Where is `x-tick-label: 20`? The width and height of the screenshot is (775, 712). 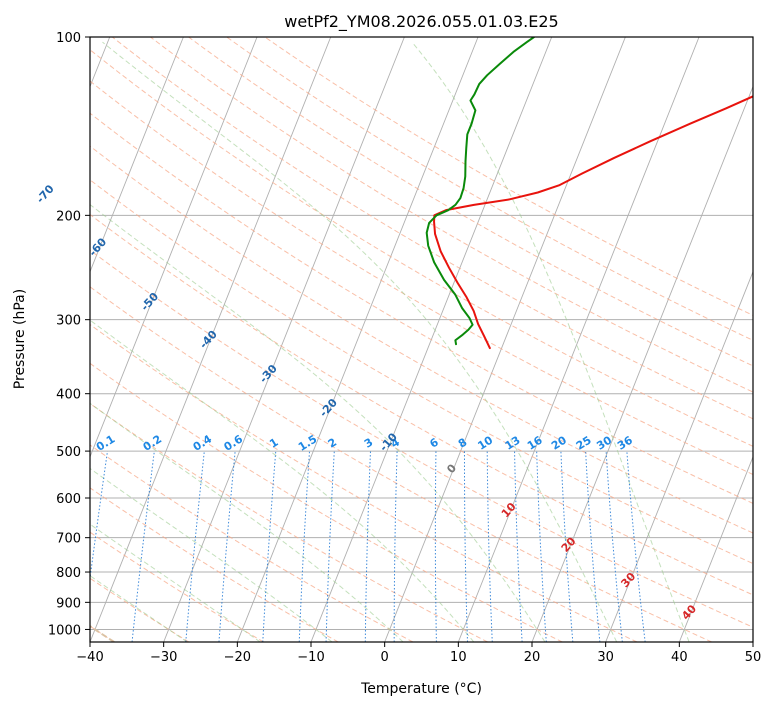 x-tick-label: 20 is located at coordinates (532, 657).